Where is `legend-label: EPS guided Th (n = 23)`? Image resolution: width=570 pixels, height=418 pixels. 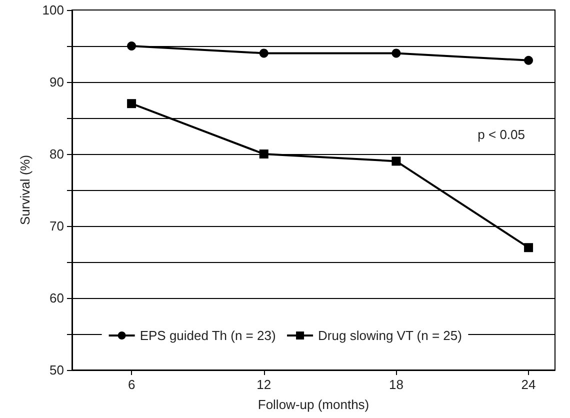 legend-label: EPS guided Th (n = 23) is located at coordinates (208, 335).